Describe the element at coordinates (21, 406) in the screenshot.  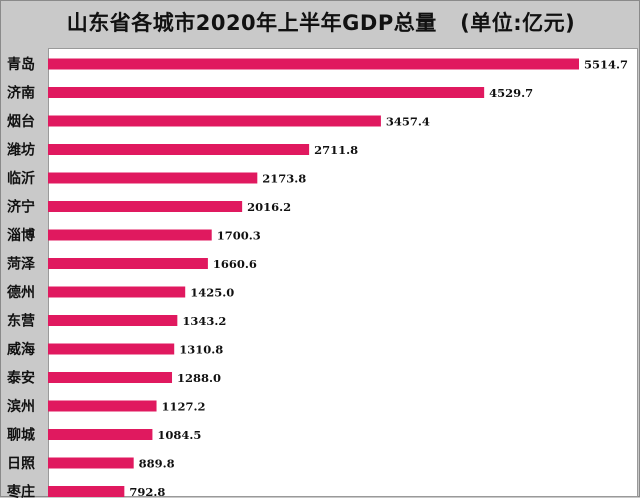
I see `category-label-12: 滨州` at that location.